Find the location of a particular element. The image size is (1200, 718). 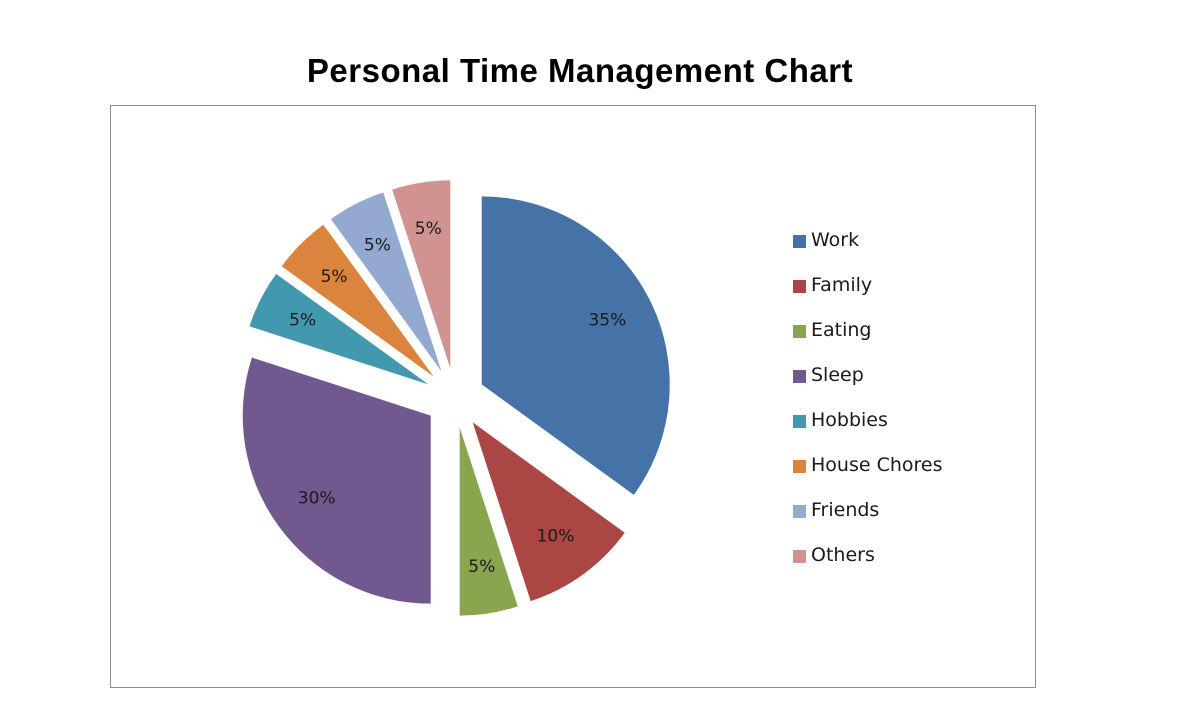

pie-slice-others is located at coordinates (421, 274).